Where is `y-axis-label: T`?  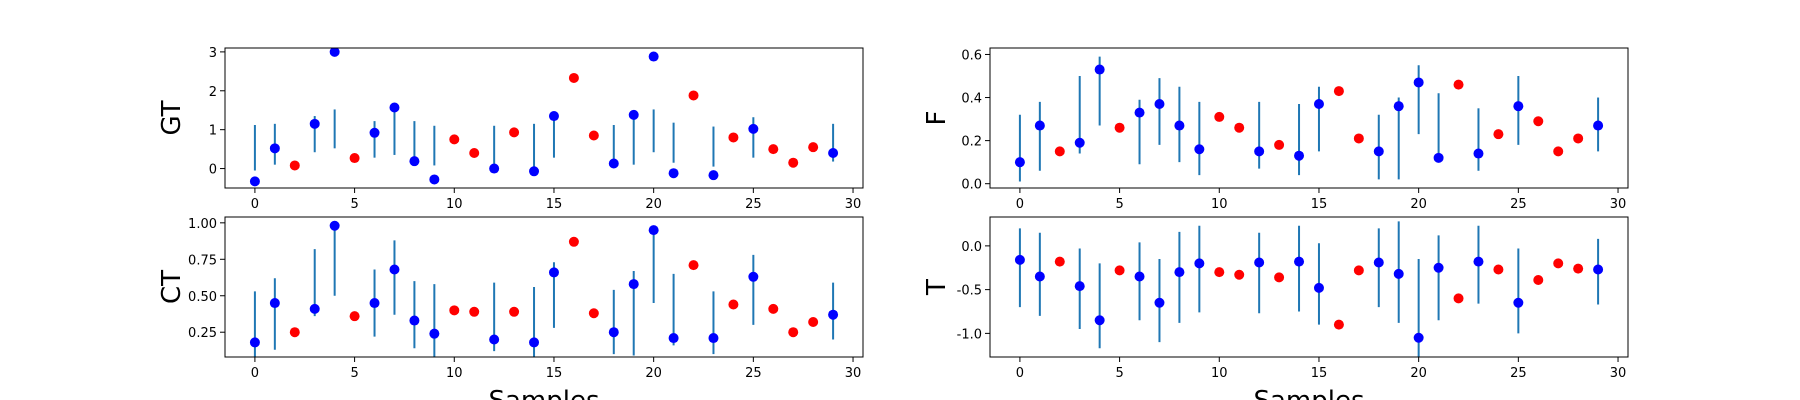 y-axis-label: T is located at coordinates (937, 287).